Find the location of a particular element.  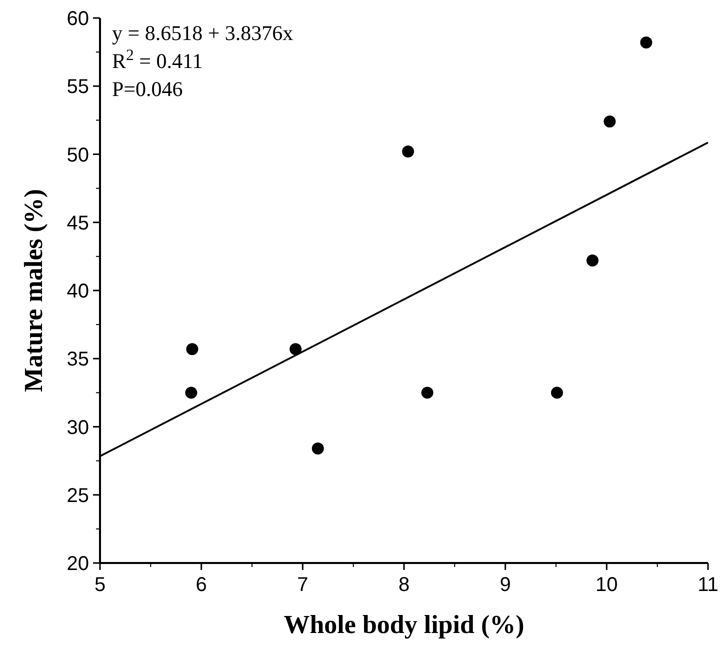

y-tick-label: 30 is located at coordinates (77, 427).